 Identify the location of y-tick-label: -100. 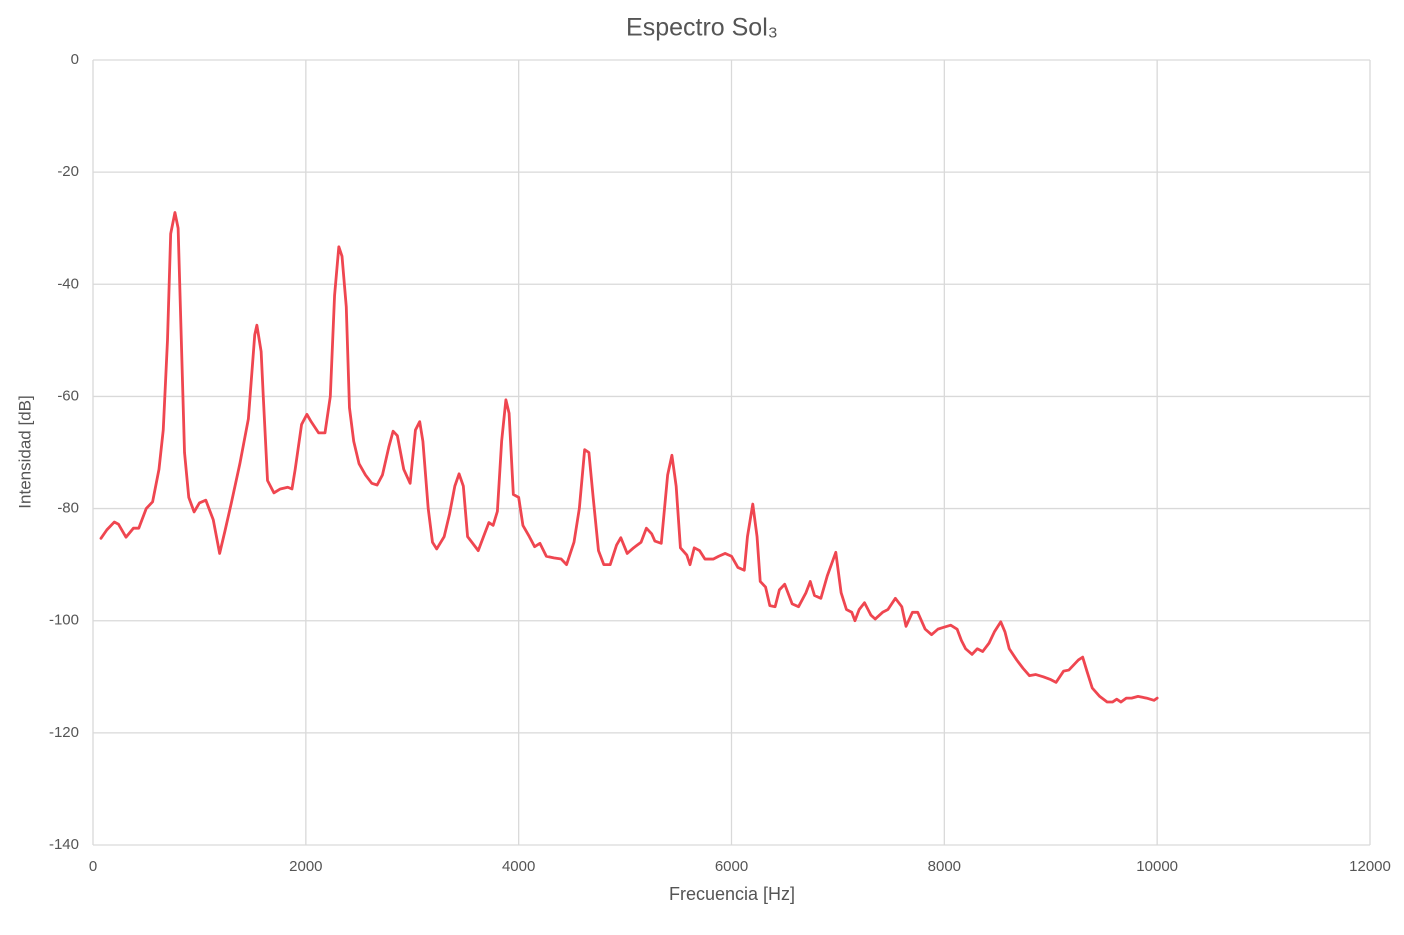
(64, 620).